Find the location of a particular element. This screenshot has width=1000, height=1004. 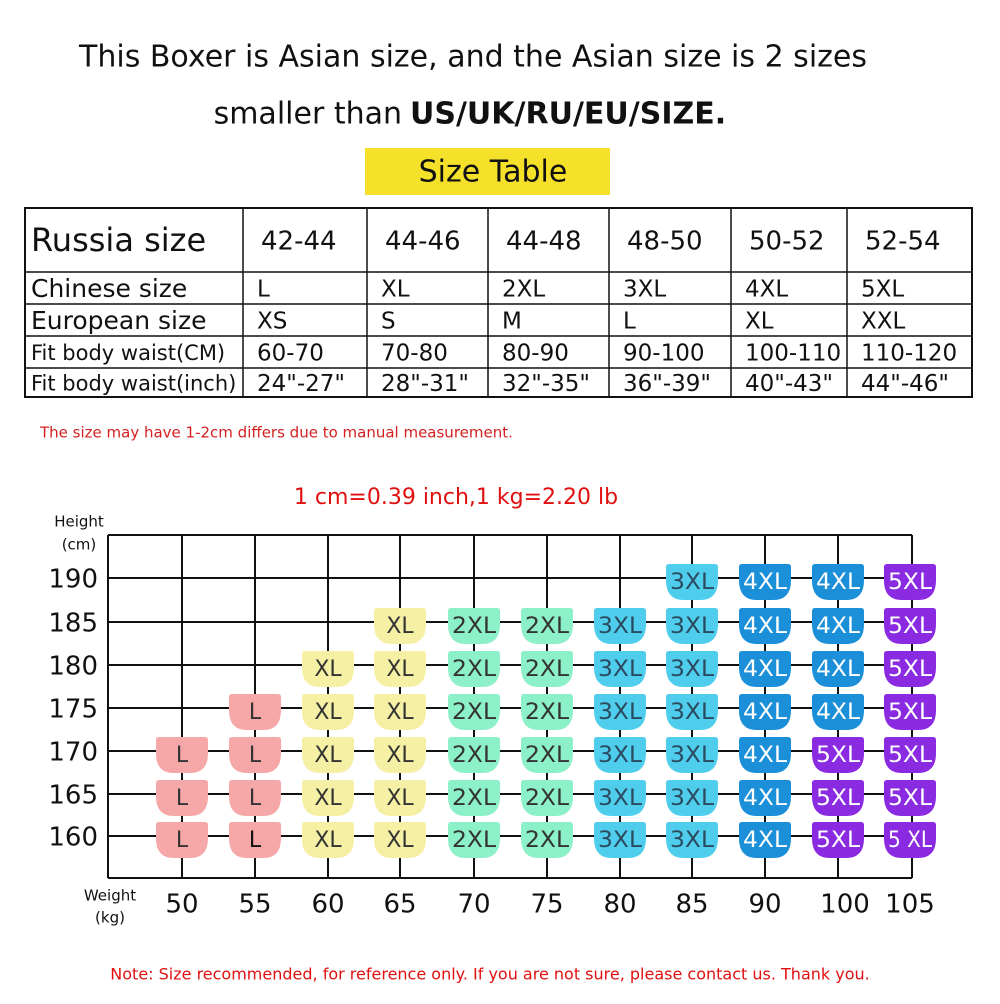

header-line: smaller than is located at coordinates (308, 114).